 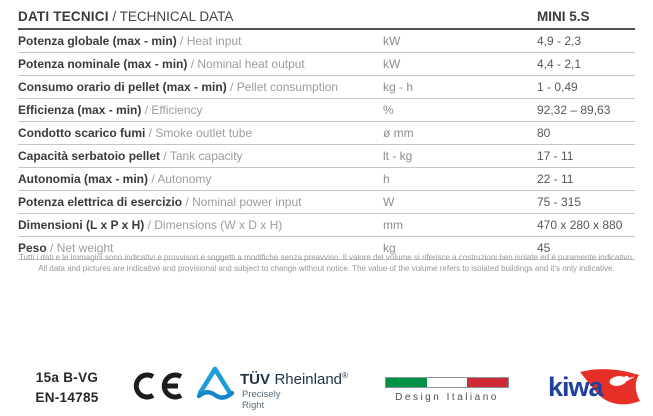 What do you see at coordinates (255, 379) in the screenshot?
I see `tuv-brand-bold: TÜV` at bounding box center [255, 379].